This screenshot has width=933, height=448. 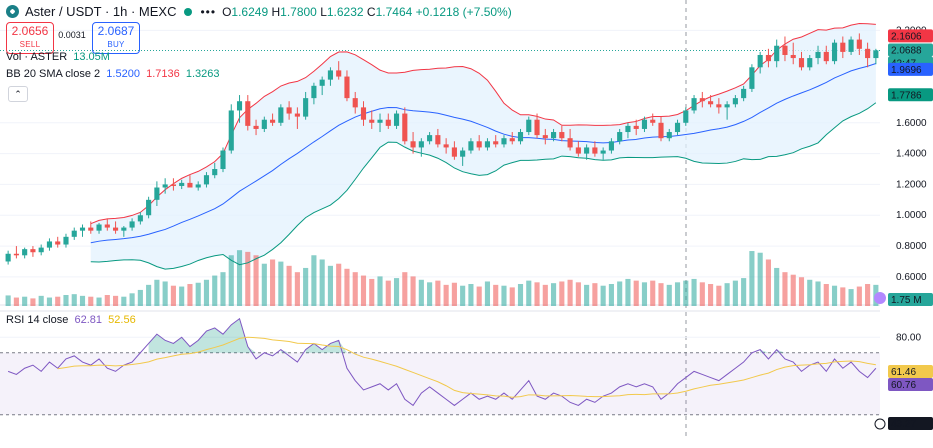 I want to click on last-price-axis-label: 2.0688, so click(x=906, y=51).